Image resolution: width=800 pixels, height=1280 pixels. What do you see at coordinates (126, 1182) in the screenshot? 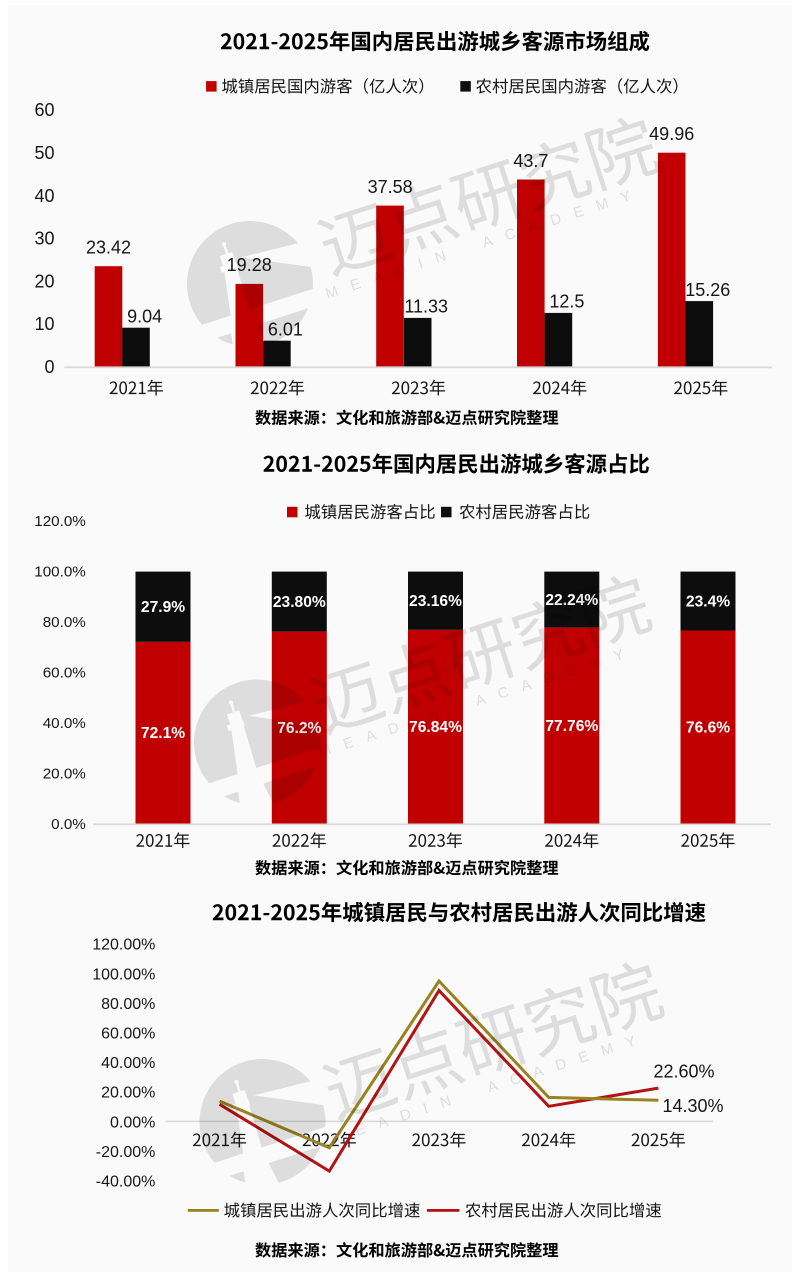
I see `svg-text: -40.00%` at bounding box center [126, 1182].